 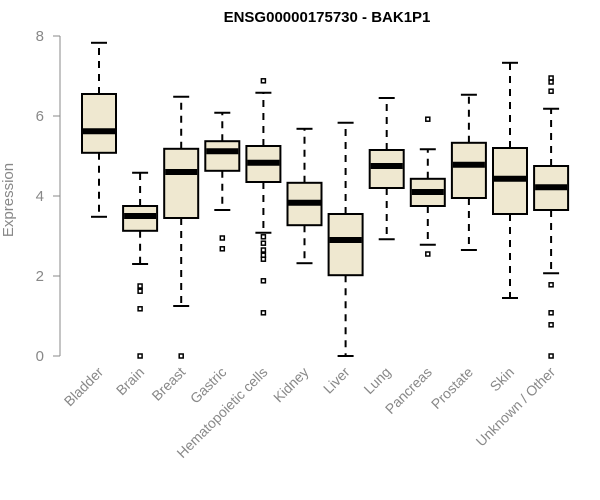 I want to click on box-unknown-other, so click(x=551, y=217).